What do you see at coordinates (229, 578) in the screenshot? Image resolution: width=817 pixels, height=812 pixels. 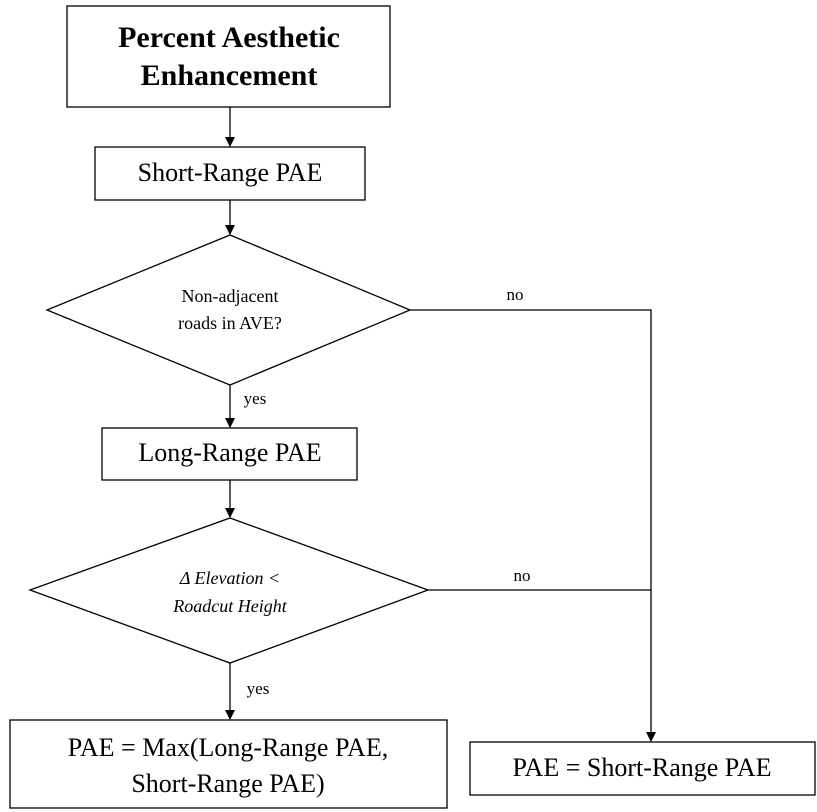 I see `node-label: Δ Elevation <` at bounding box center [229, 578].